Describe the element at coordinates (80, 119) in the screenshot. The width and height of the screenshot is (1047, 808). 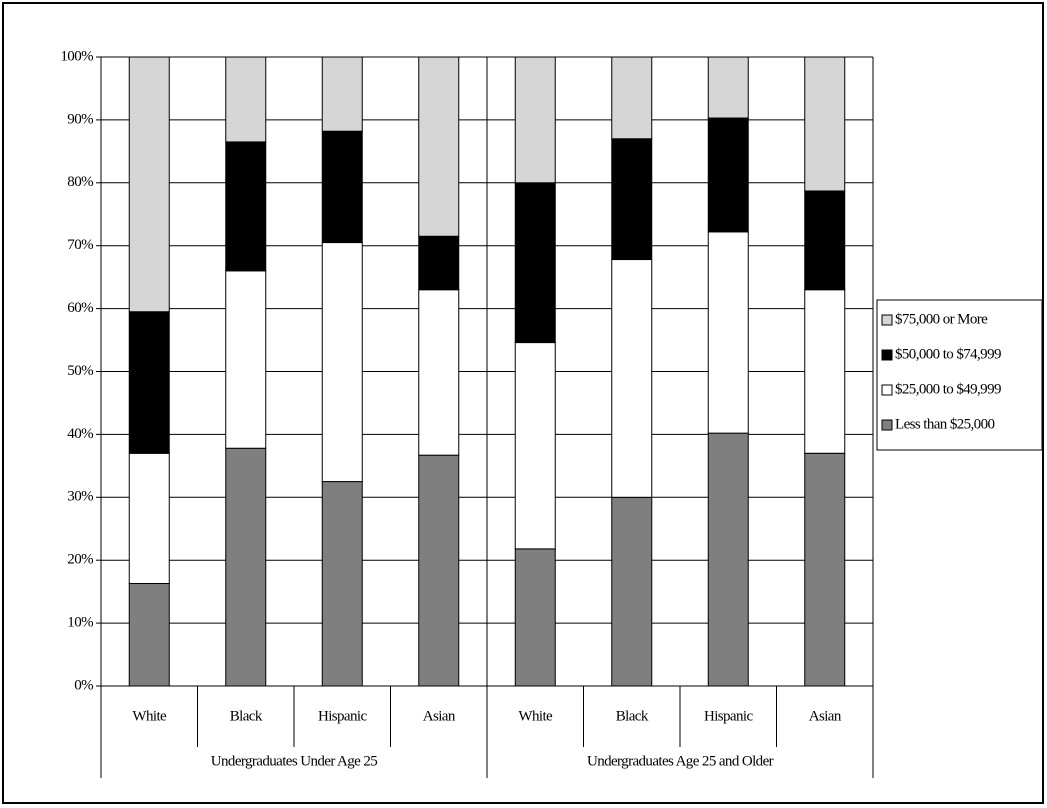
I see `y-tick-label: 90%` at that location.